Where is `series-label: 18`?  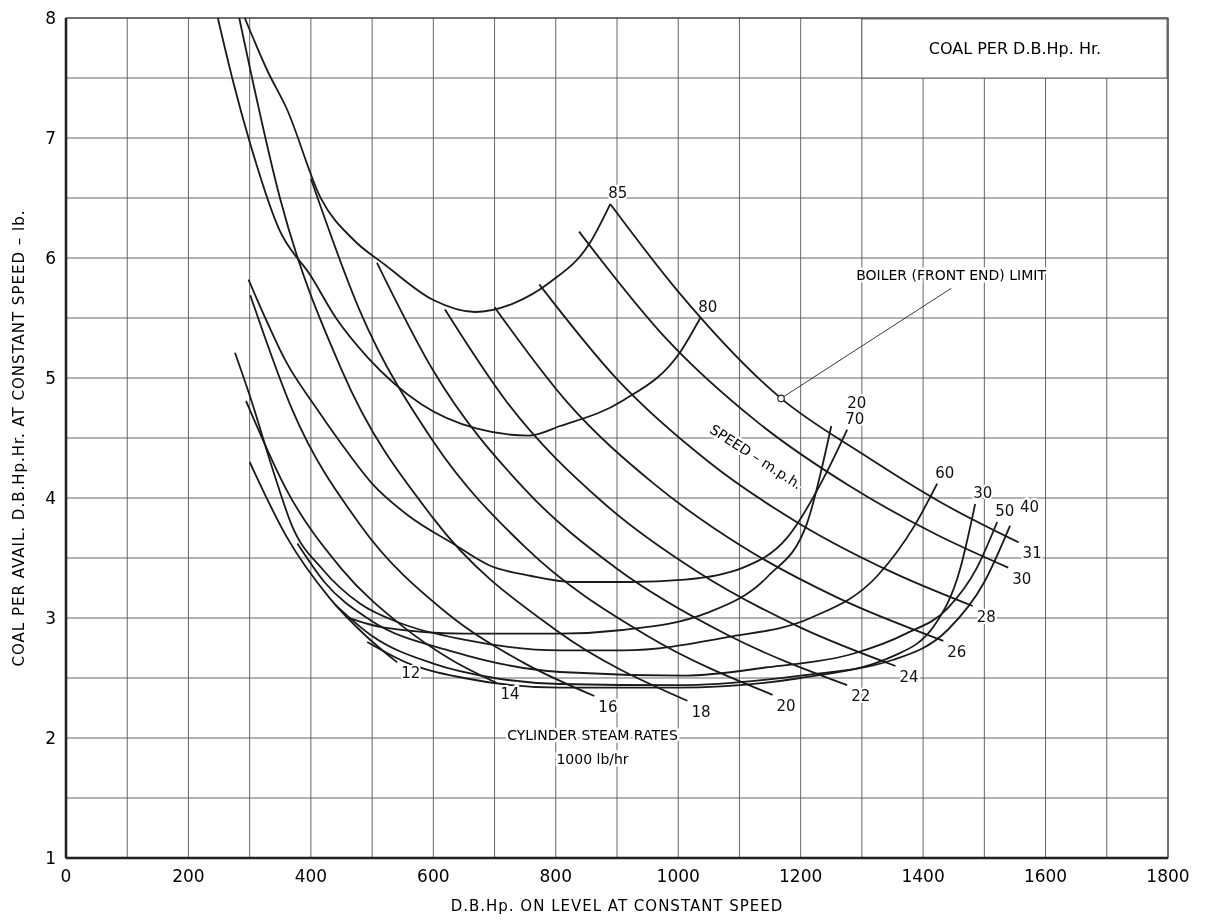 series-label: 18 is located at coordinates (701, 711).